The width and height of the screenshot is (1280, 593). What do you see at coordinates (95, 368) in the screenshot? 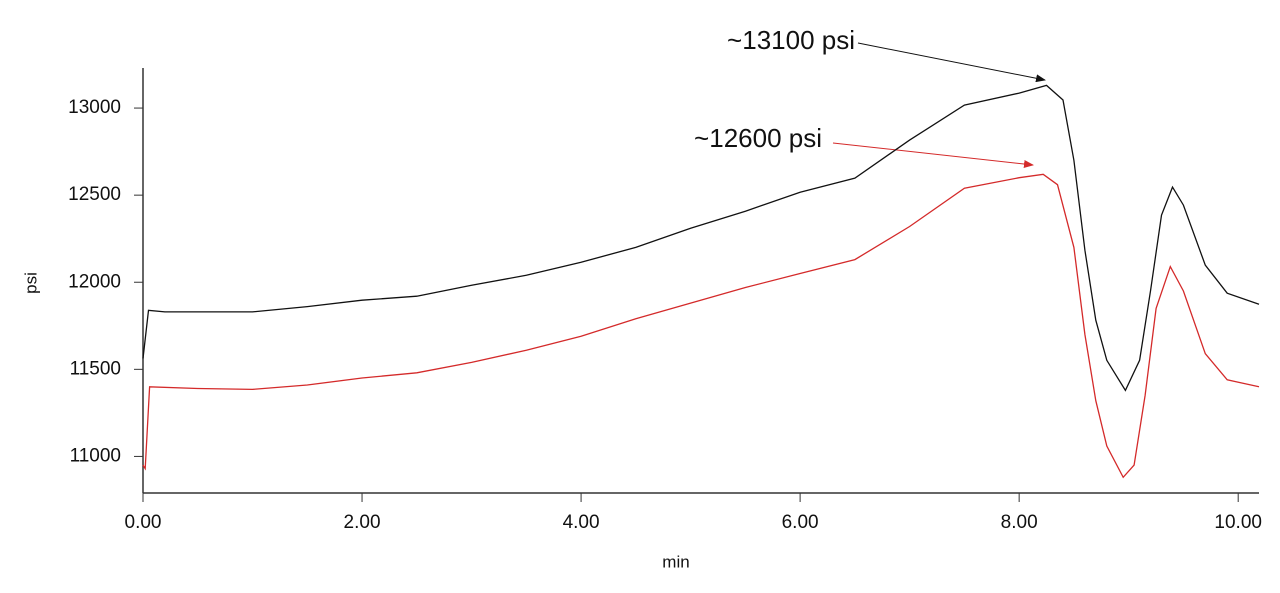
I see `y-tick-label: 11500` at bounding box center [95, 368].